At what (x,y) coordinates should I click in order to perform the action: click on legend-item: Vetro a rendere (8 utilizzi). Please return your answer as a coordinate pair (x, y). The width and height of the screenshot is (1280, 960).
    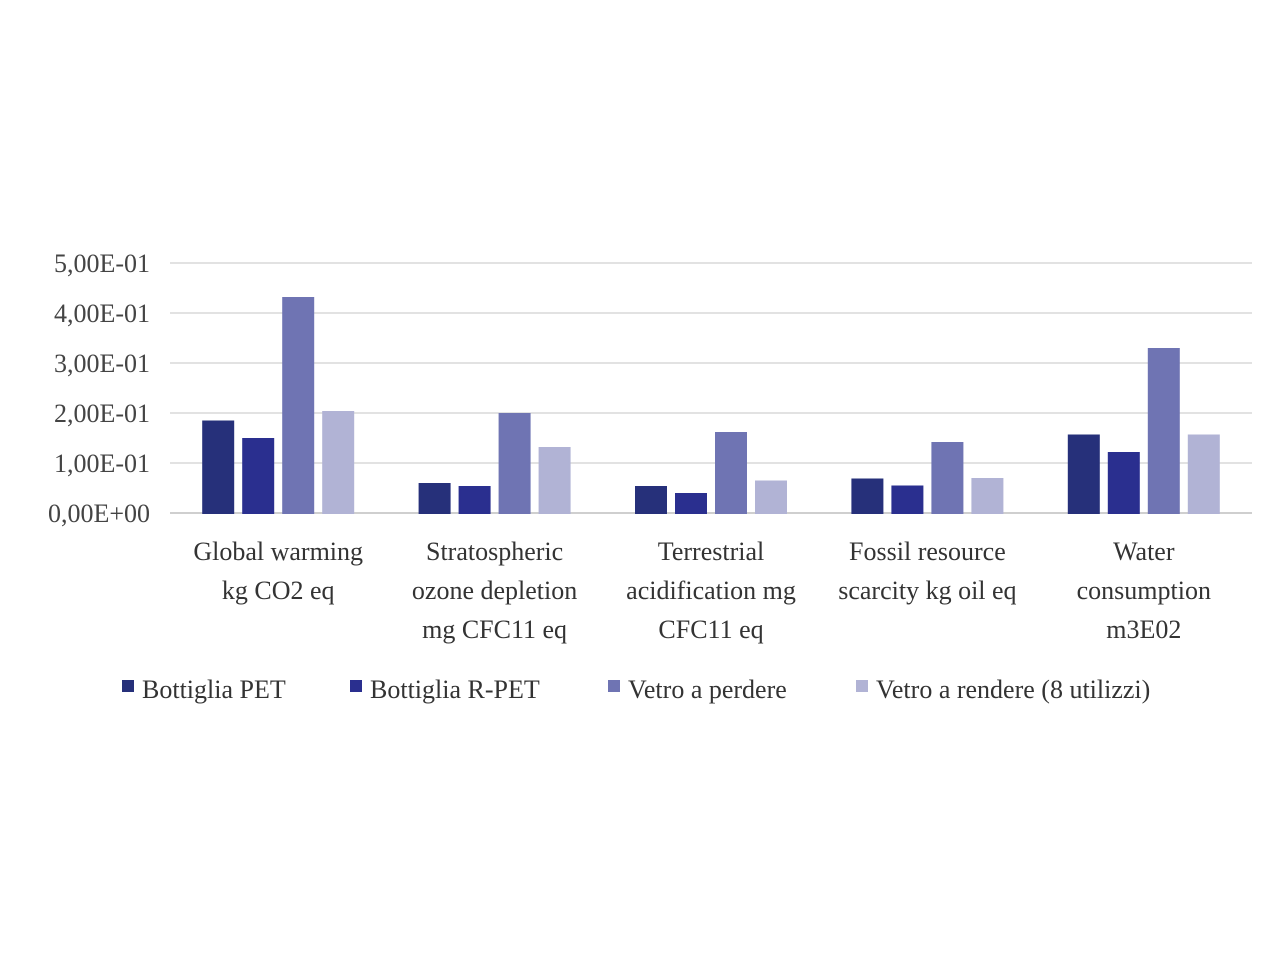
    Looking at the image, I should click on (1003, 689).